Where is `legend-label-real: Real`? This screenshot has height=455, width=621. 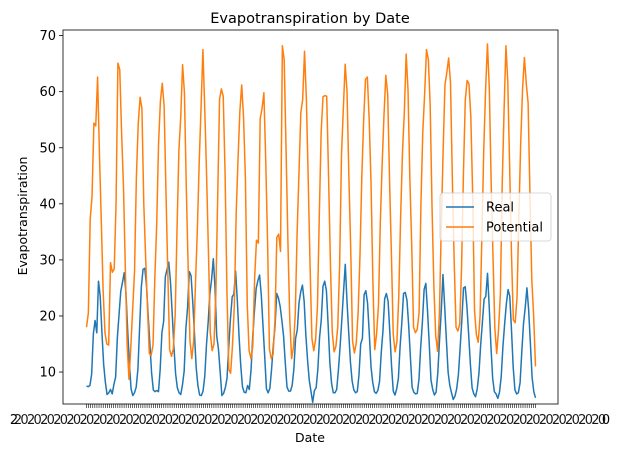
legend-label-real: Real is located at coordinates (500, 208).